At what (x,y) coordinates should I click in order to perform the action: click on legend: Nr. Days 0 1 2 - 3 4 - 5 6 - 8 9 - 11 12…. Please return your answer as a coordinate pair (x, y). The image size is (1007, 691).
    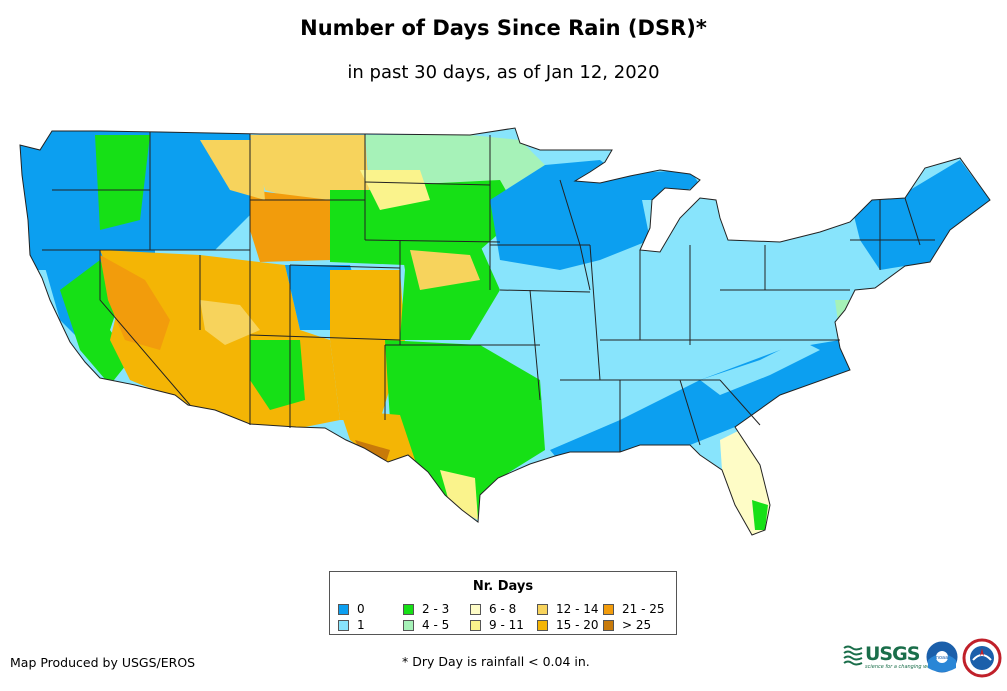
    Looking at the image, I should click on (503, 603).